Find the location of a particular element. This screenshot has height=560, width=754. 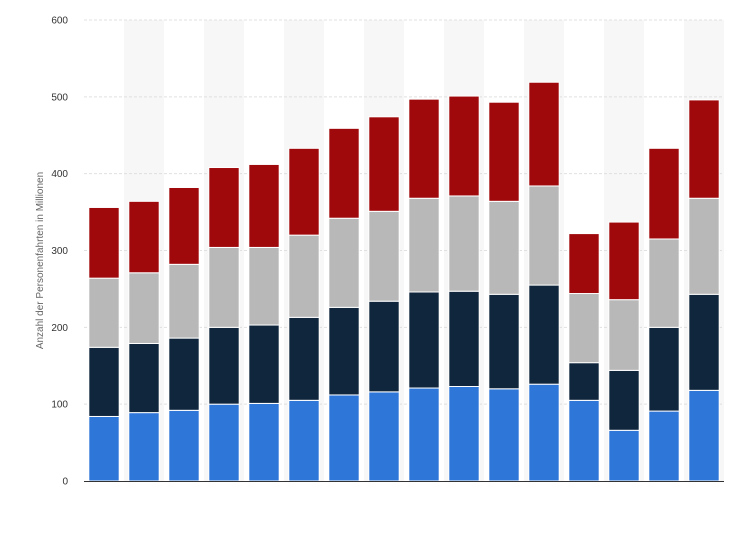

y-tick-label: 0 is located at coordinates (65, 482).